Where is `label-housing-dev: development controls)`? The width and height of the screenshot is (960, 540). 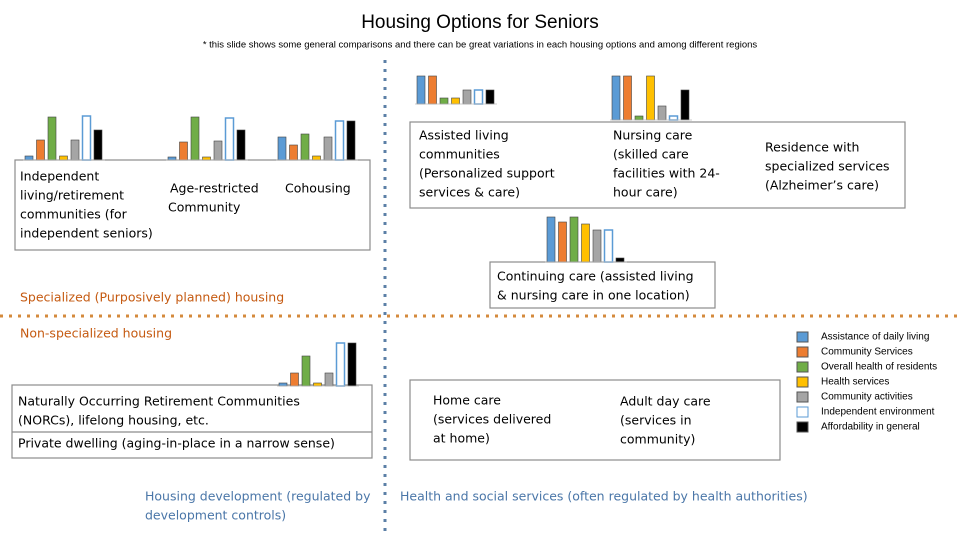 label-housing-dev: development controls) is located at coordinates (215, 515).